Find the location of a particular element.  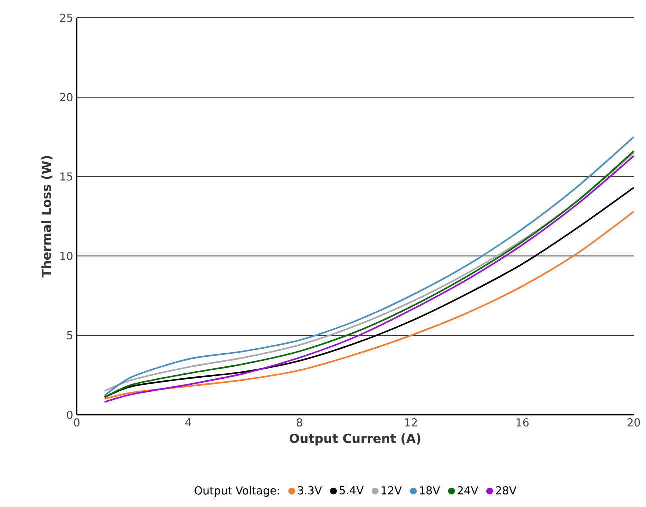

x-tick-label: 4 is located at coordinates (188, 422).